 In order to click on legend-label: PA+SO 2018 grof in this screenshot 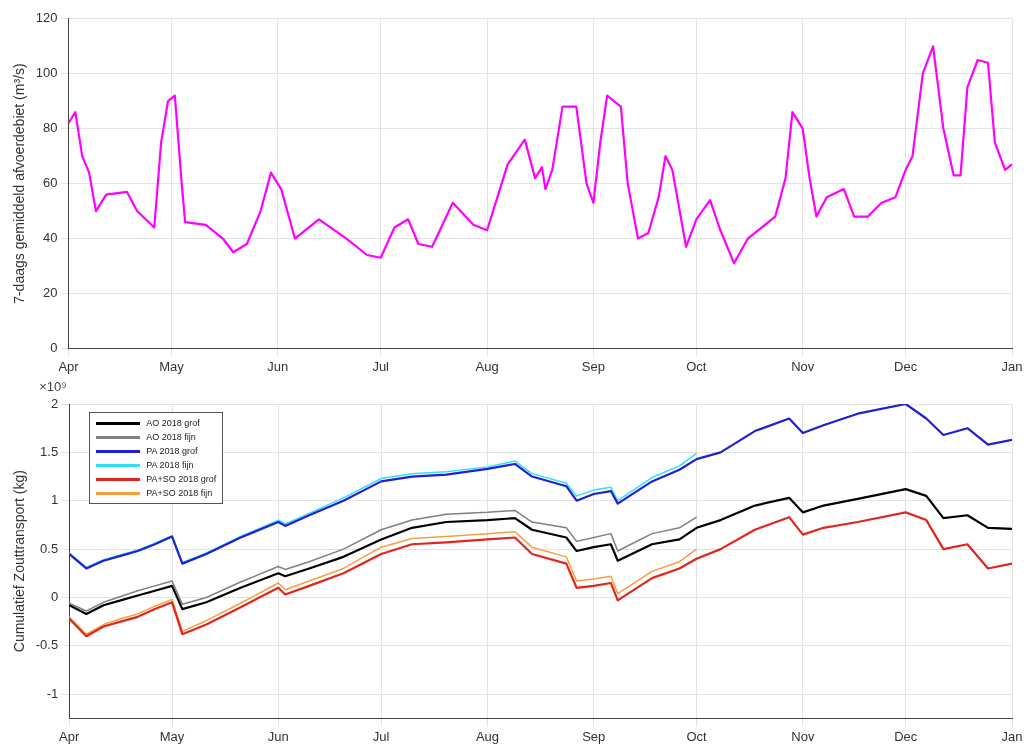, I will do `click(181, 479)`.